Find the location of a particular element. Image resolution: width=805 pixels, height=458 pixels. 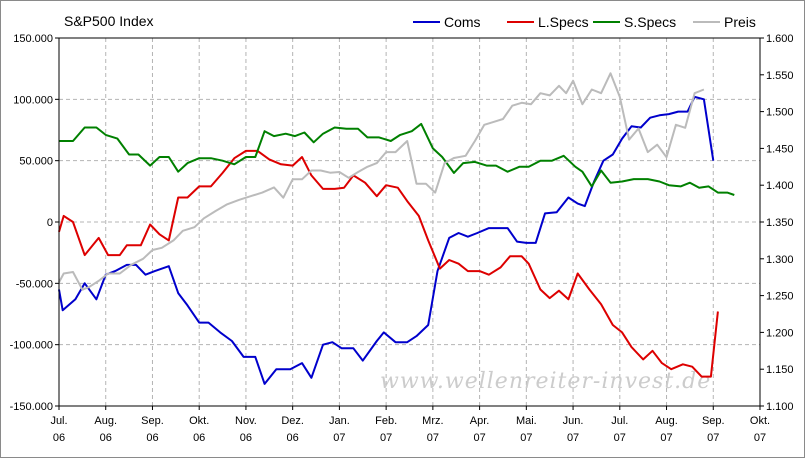

y-right-tick-label: 1.500 is located at coordinates (780, 113).